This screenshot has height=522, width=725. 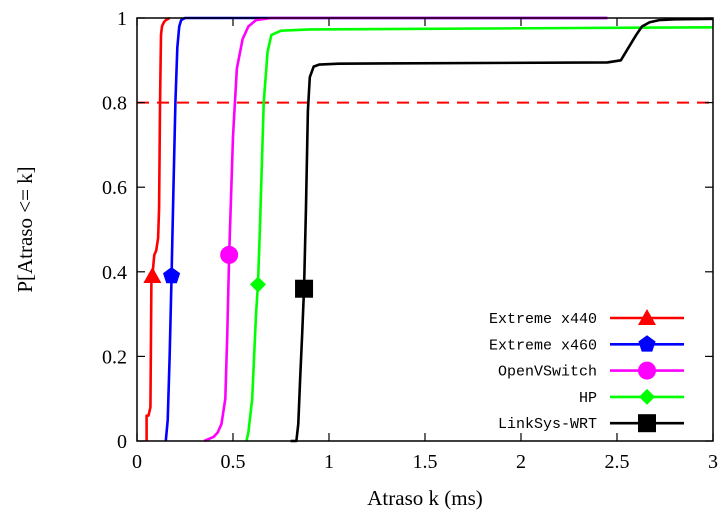 What do you see at coordinates (229, 254) in the screenshot?
I see `series-marker-openvswitch` at bounding box center [229, 254].